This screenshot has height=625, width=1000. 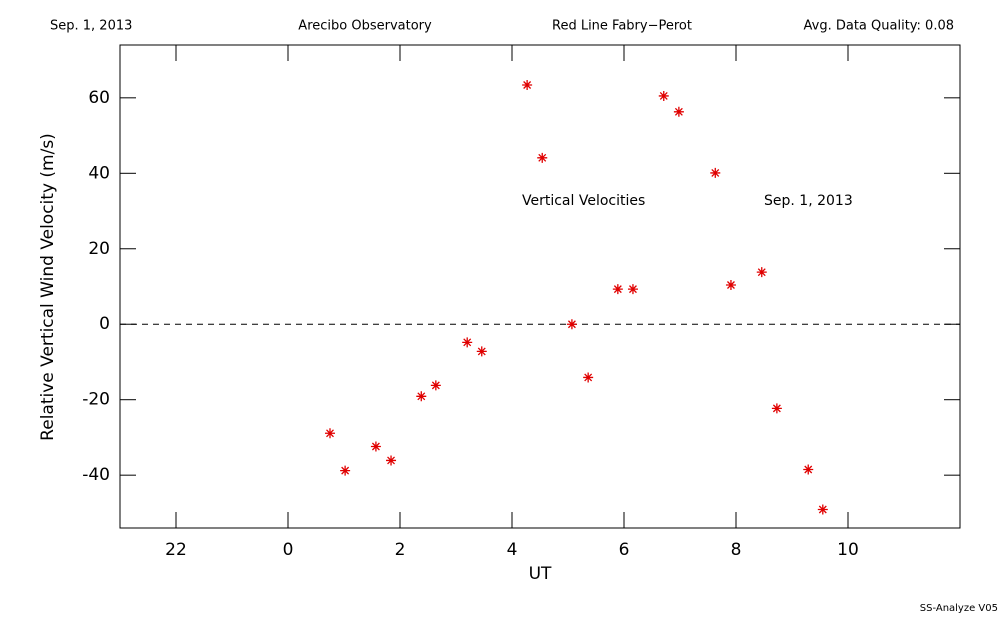 I want to click on x-tick-label: 2, so click(x=400, y=550).